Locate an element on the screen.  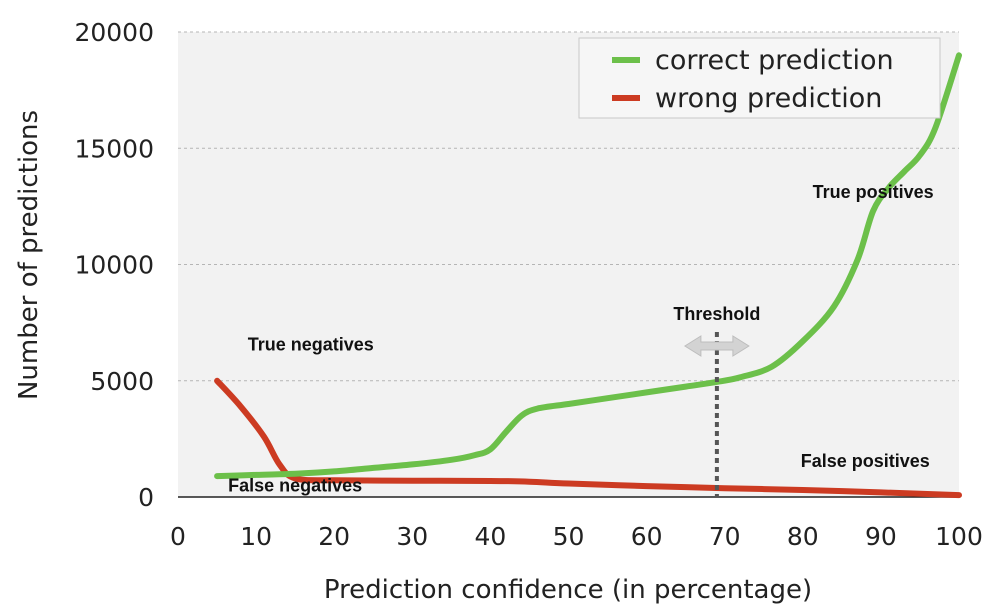
legend-box is located at coordinates (759, 78).